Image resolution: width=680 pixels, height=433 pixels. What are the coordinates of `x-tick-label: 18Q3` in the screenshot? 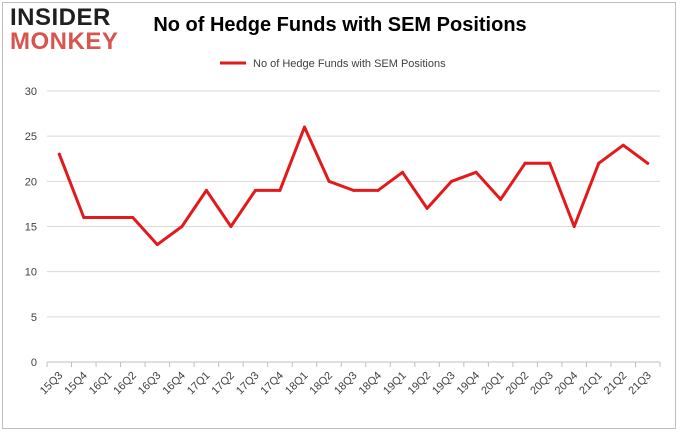 It's located at (346, 384).